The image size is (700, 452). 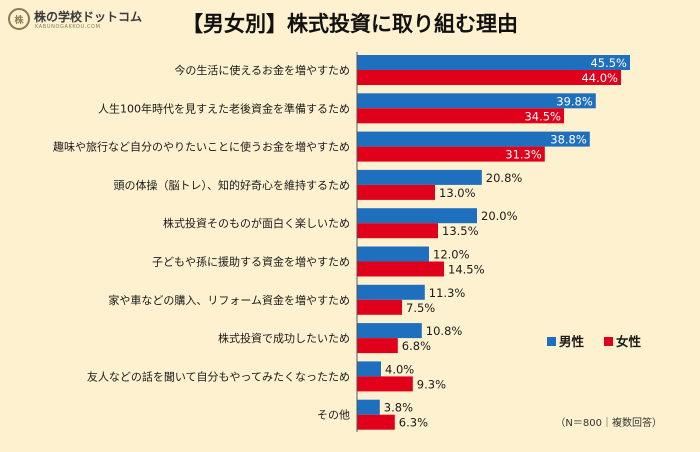 I want to click on category-label: 人生100年時代を見すえた老後資金を準備するため, so click(x=224, y=108).